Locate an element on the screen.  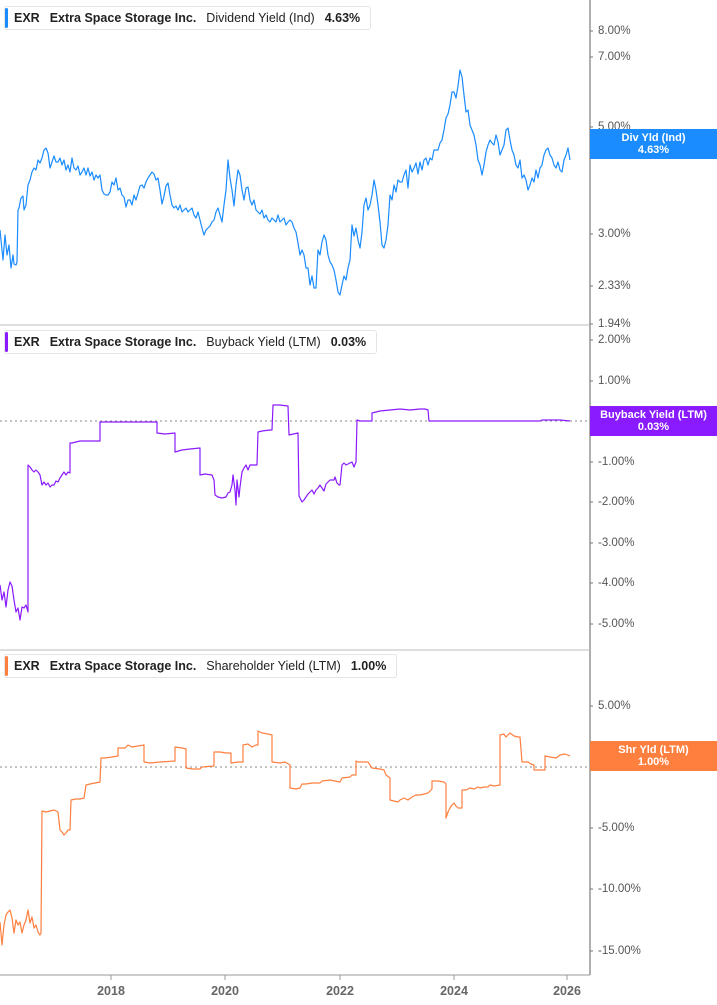
x-tick-marks is located at coordinates (339, 977).